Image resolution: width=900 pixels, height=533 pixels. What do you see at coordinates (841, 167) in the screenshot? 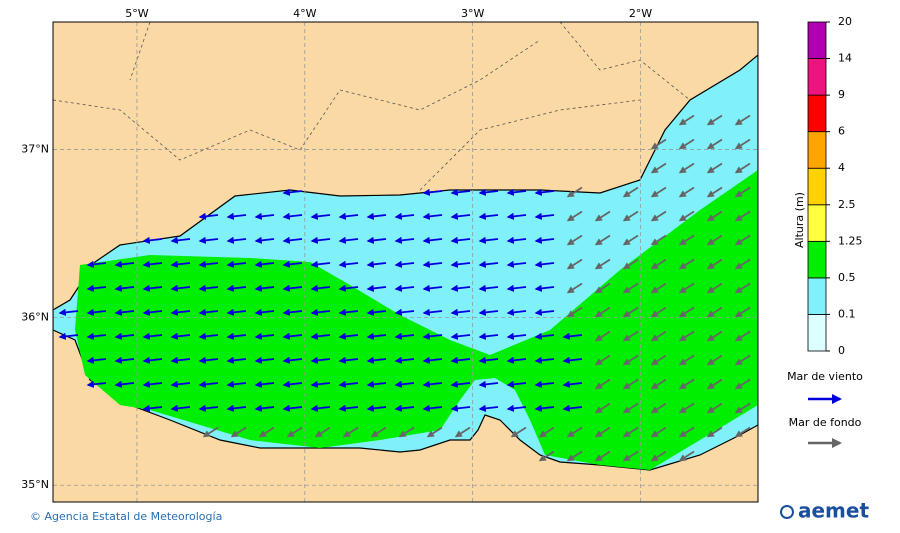
I see `colorbar-label: 4` at bounding box center [841, 167].